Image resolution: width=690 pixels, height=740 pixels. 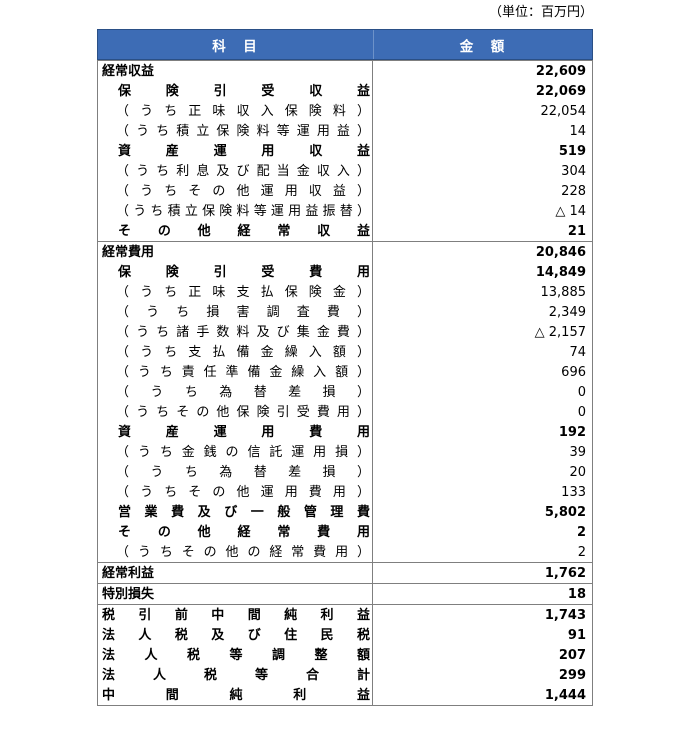 I want to click on table-row: 法人税等調整額 207, so click(x=345, y=655).